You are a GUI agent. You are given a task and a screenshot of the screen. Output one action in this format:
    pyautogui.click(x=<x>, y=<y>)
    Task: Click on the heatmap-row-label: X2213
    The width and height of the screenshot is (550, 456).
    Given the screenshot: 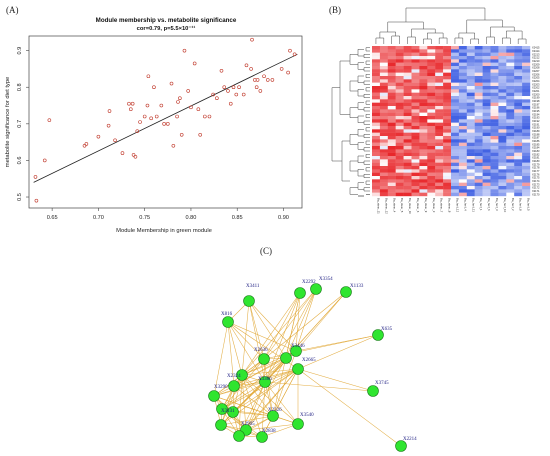 What is the action you would take?
    pyautogui.click(x=536, y=54)
    